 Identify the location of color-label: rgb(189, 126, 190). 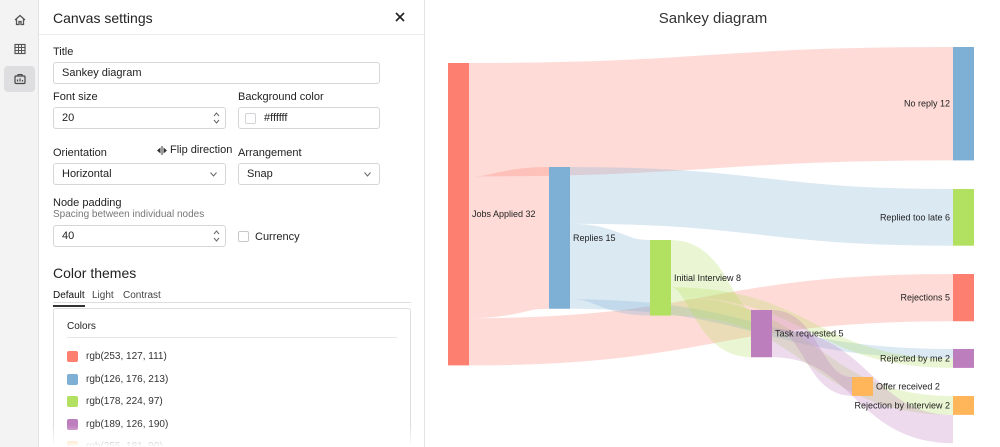
(127, 424).